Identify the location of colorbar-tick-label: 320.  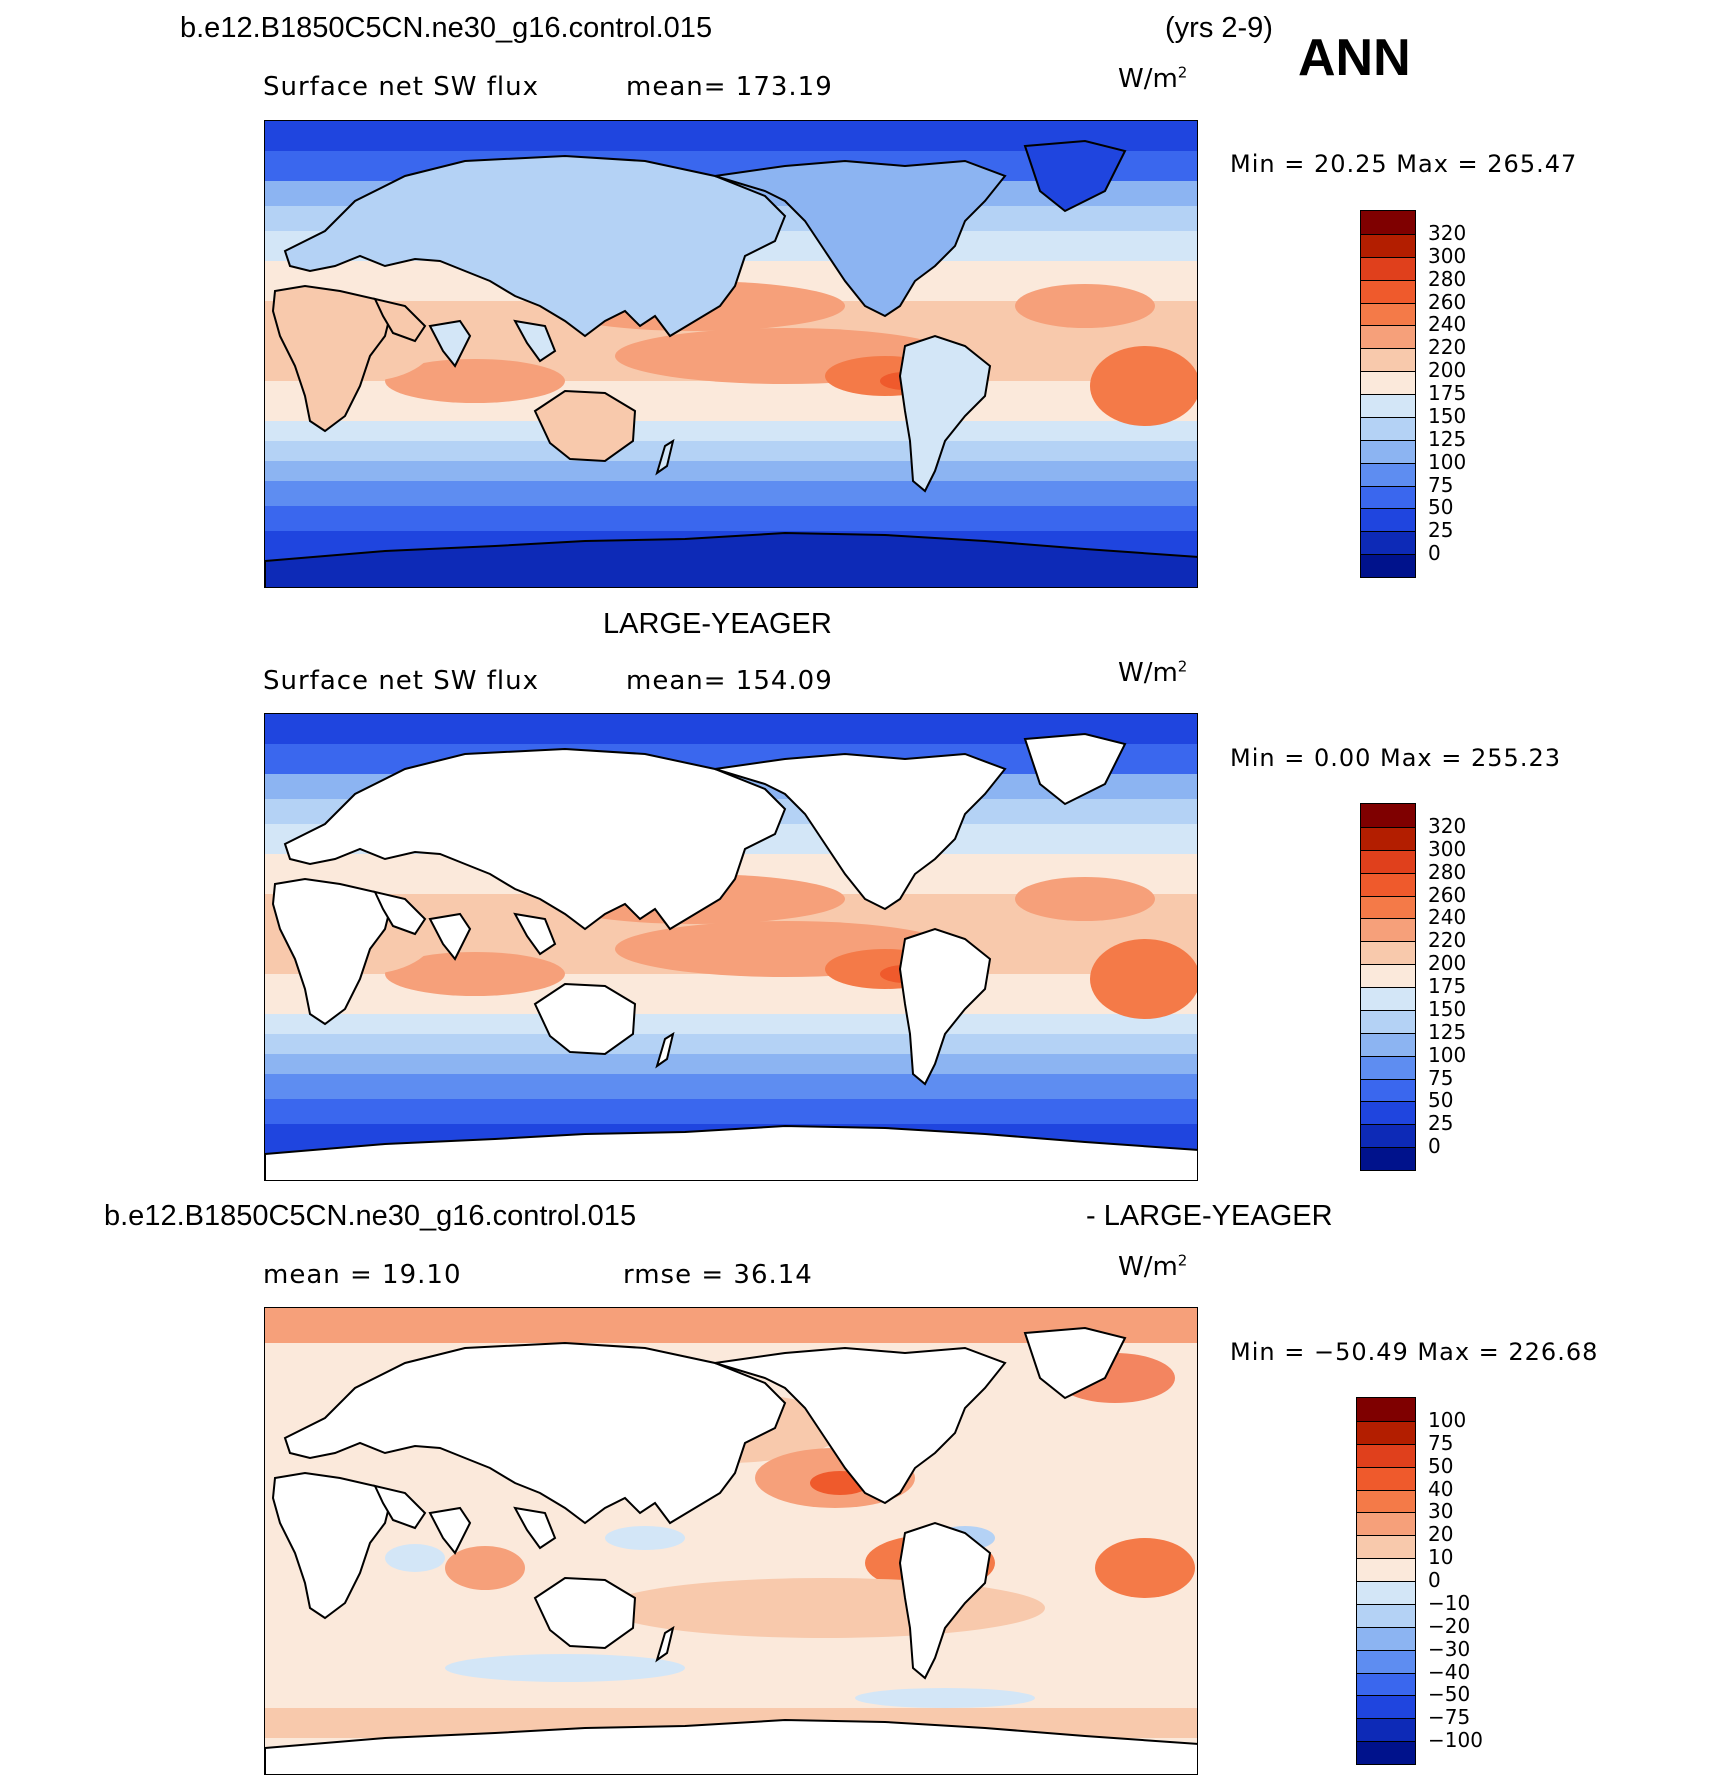
(1447, 232).